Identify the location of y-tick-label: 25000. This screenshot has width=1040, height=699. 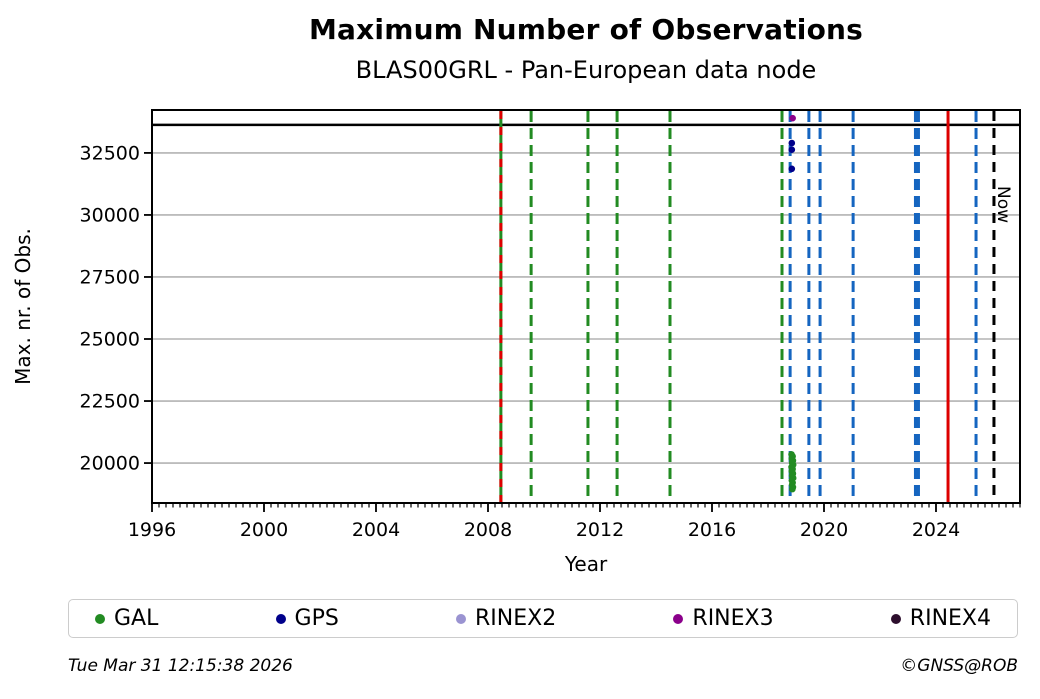
(110, 340).